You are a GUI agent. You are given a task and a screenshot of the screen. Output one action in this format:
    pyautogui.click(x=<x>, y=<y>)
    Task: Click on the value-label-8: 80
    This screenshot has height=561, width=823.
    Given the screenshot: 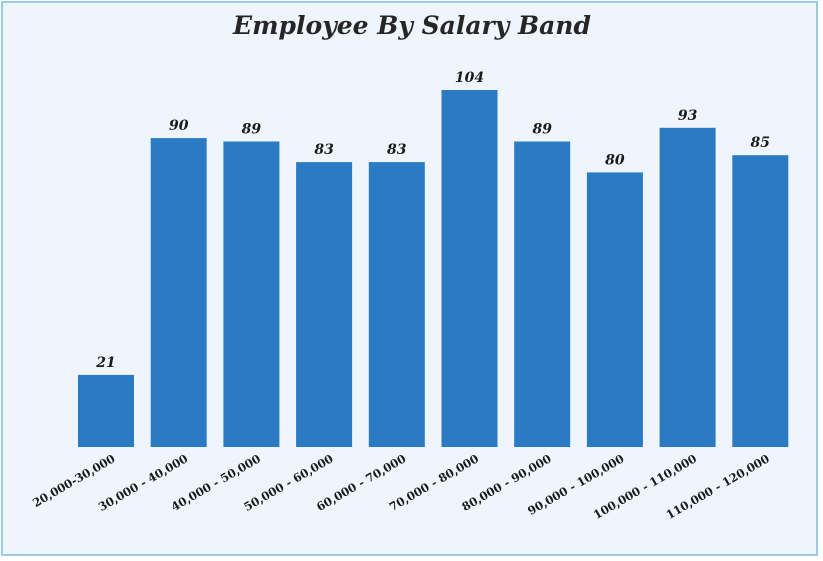 What is the action you would take?
    pyautogui.click(x=615, y=160)
    